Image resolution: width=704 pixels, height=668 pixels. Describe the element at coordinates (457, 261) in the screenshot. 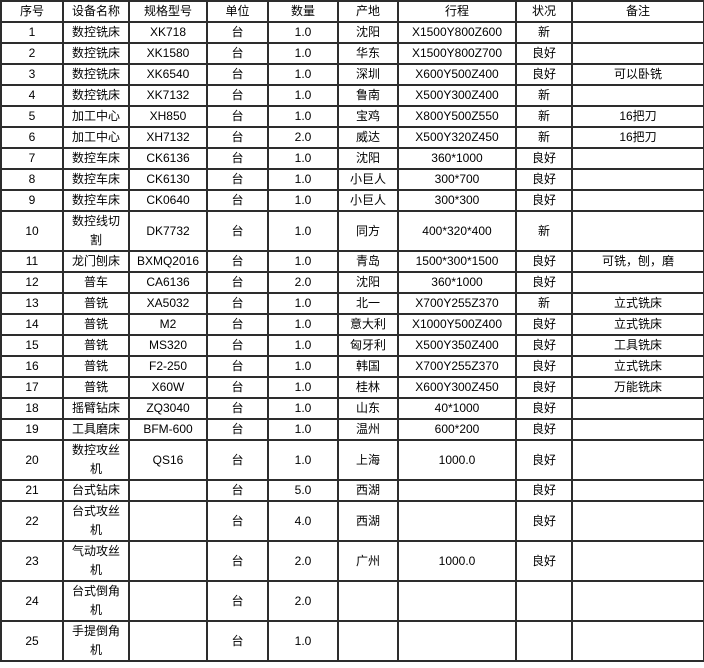

I see `cell-travel: 1500*300*1500` at that location.